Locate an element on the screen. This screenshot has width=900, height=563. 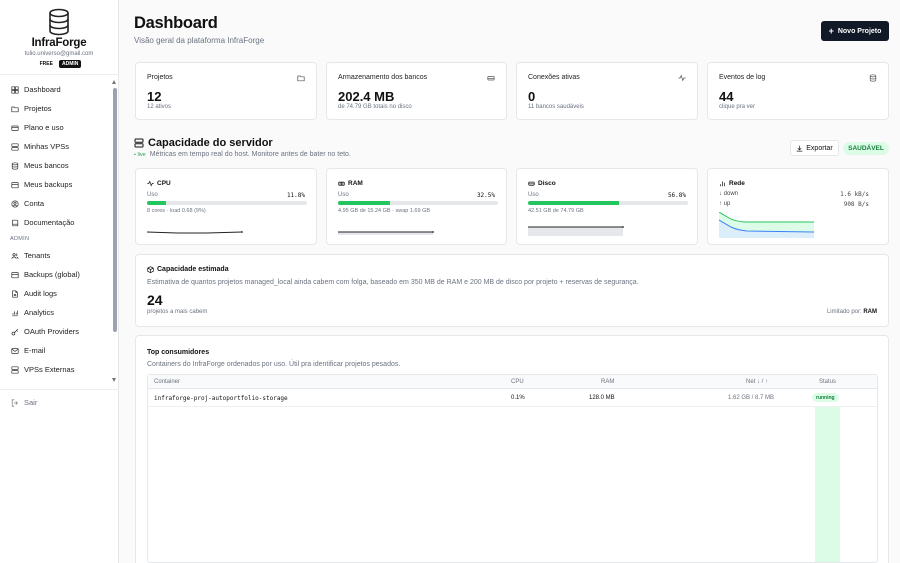
status-column-fill is located at coordinates (827, 484).